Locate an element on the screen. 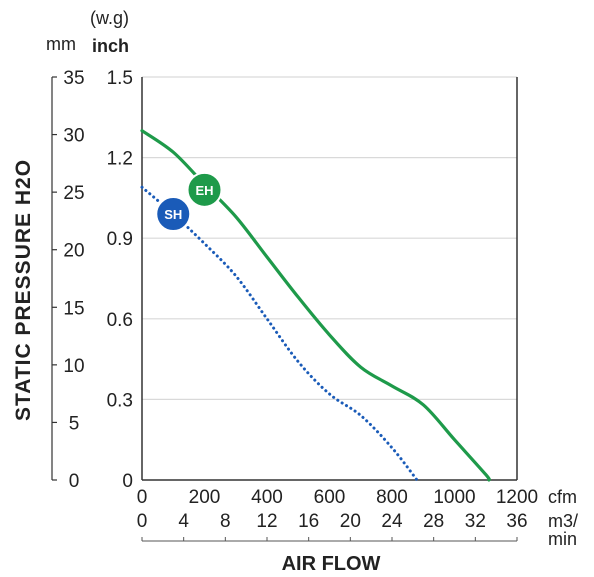  series-marker-sh is located at coordinates (173, 214).